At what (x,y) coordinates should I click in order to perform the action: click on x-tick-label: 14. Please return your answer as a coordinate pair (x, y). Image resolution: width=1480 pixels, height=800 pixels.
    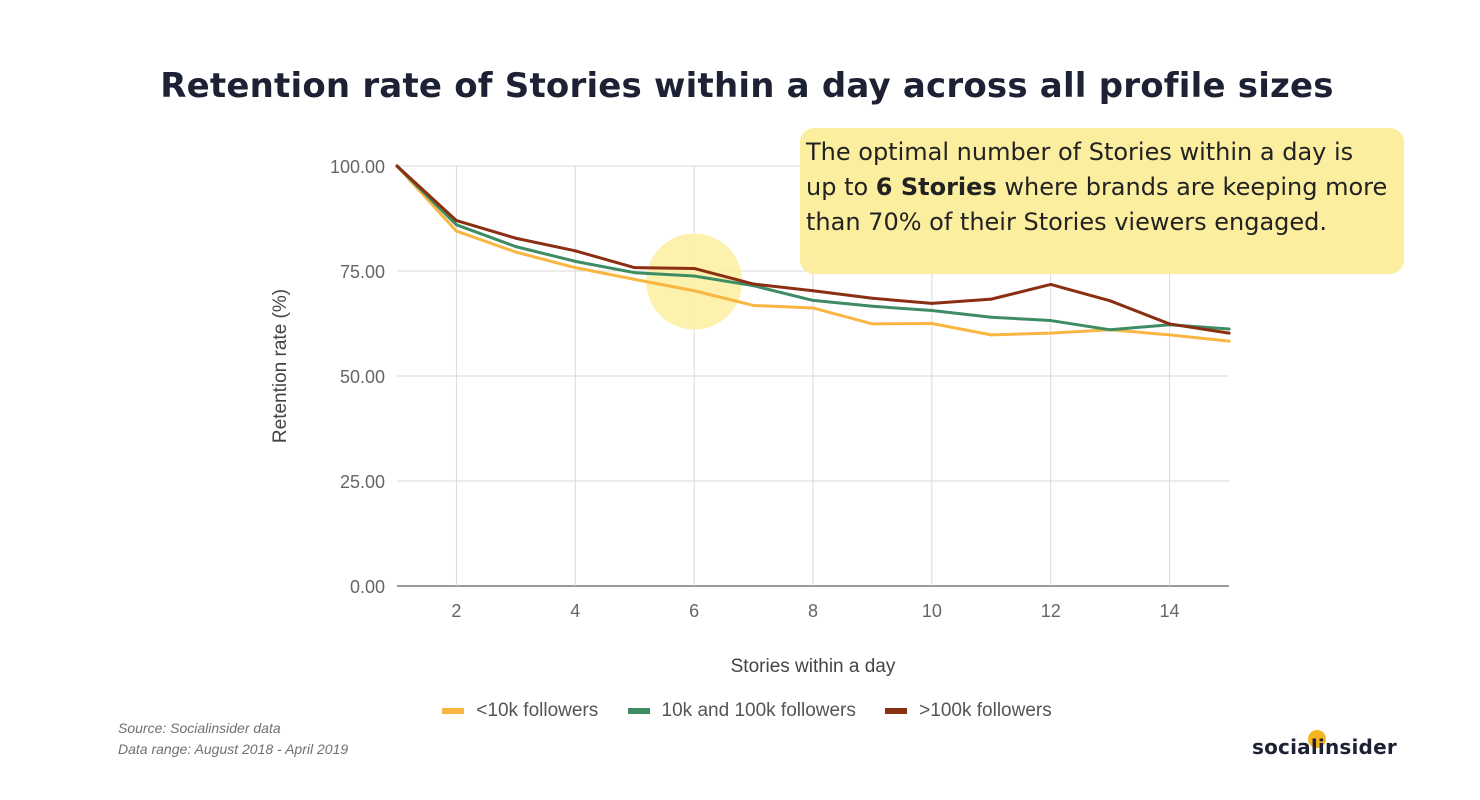
    Looking at the image, I should click on (1170, 611).